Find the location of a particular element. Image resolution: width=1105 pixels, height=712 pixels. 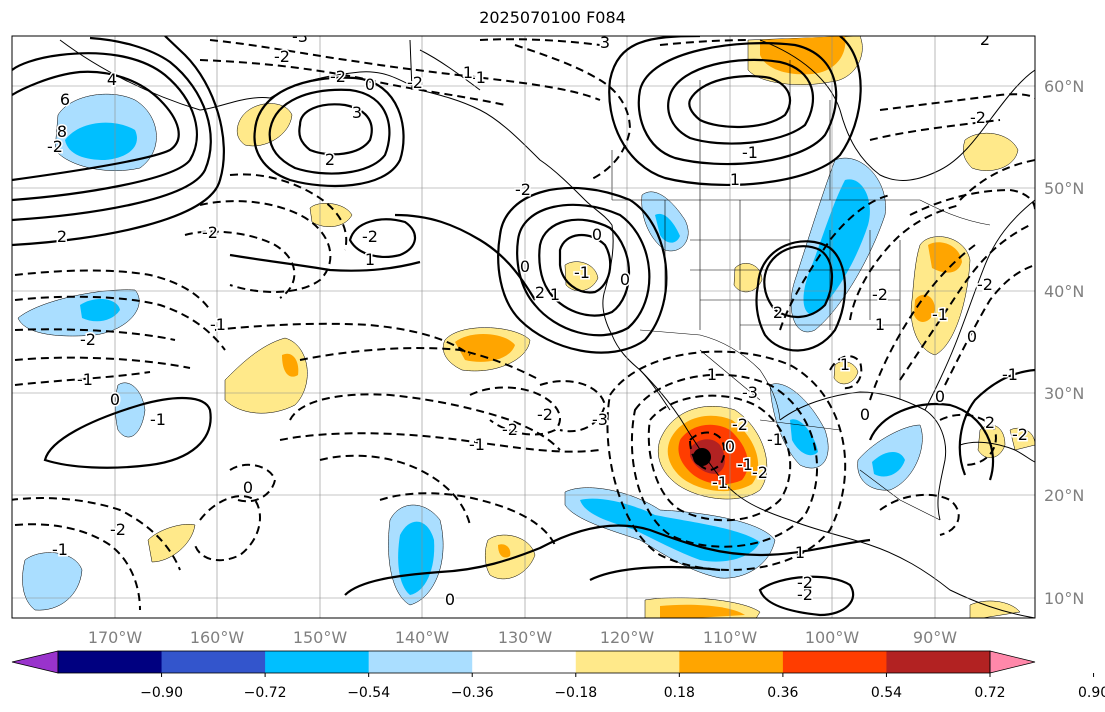

colorbar-tick-label: −0.72 is located at coordinates (265, 693).